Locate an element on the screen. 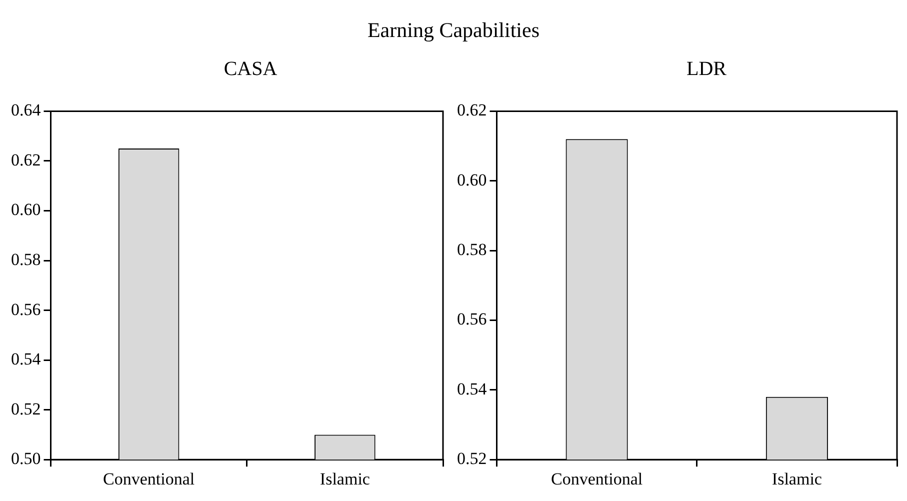 This screenshot has width=907, height=501. chart-title: Earning Capabilities is located at coordinates (453, 30).